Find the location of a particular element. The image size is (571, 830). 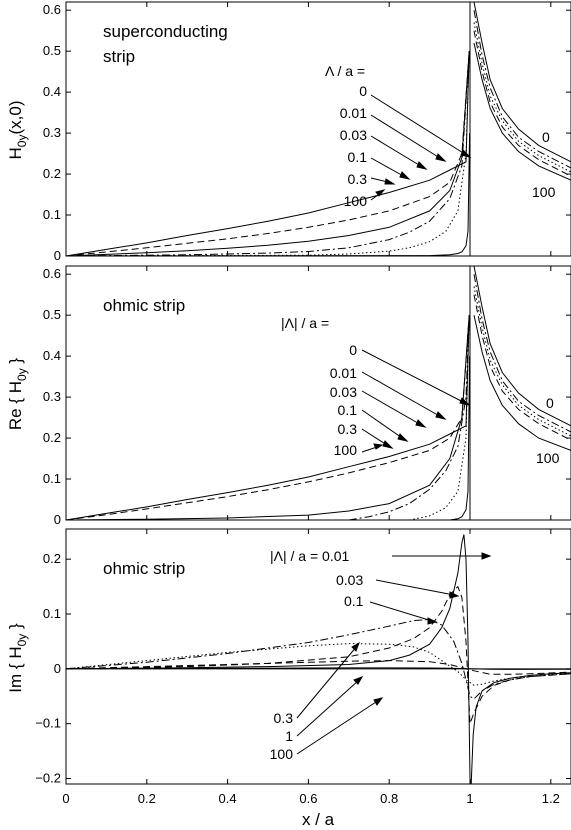

x-tick-label: 1 is located at coordinates (469, 798).